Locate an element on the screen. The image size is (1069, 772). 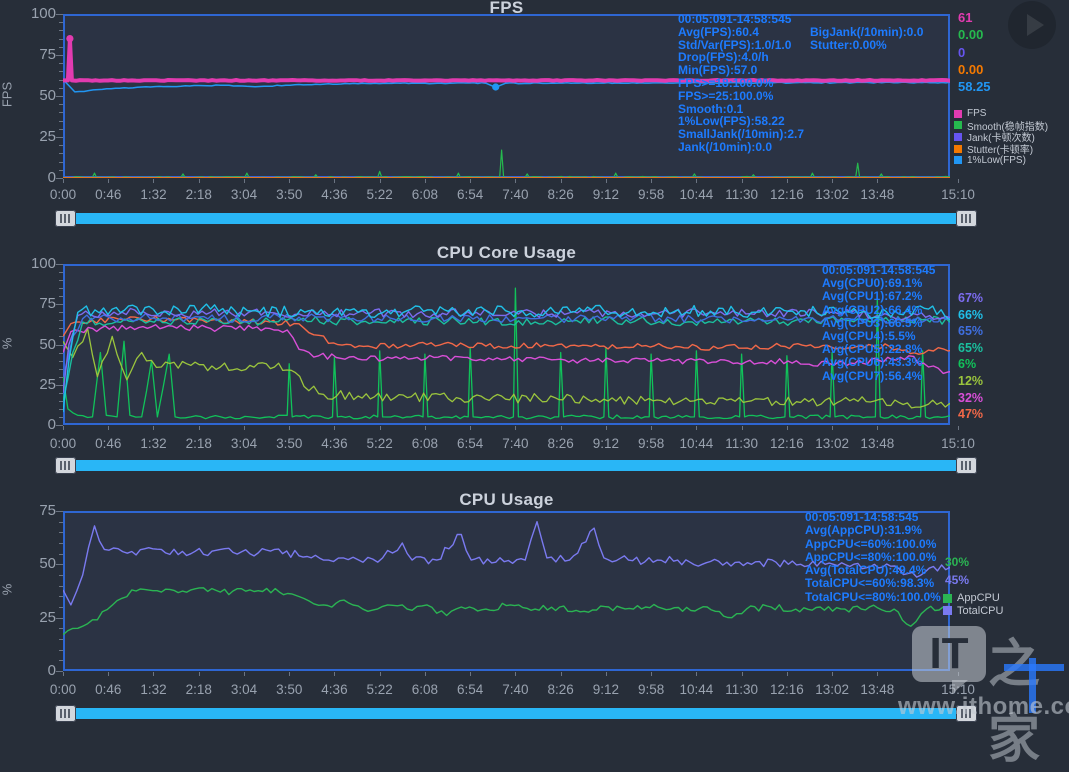
cpu-usage-time-scrollbar is located at coordinates (516, 713).